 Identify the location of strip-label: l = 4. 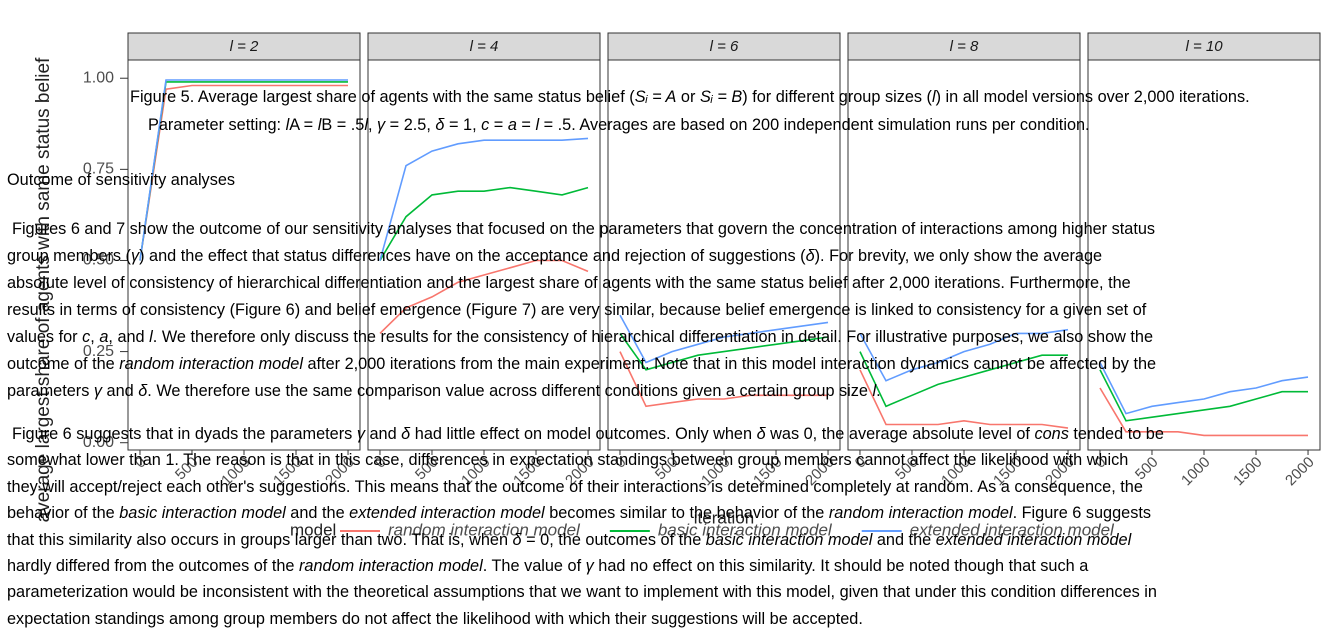
(484, 46).